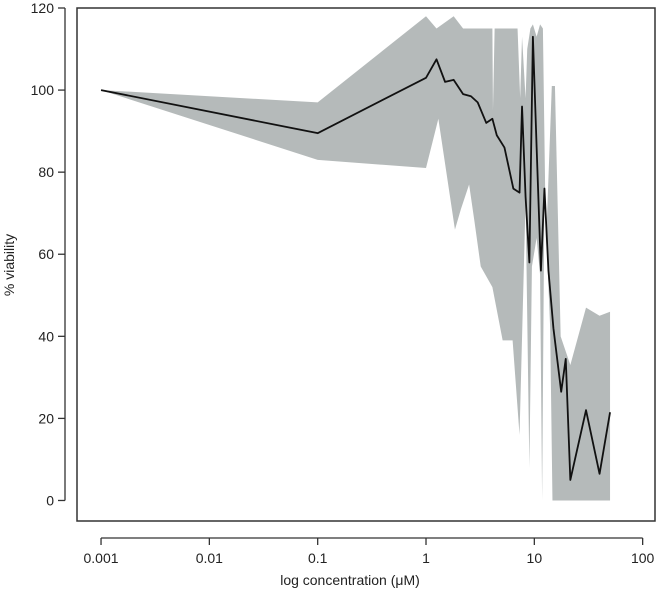  I want to click on y-tick-label: 100, so click(43, 90).